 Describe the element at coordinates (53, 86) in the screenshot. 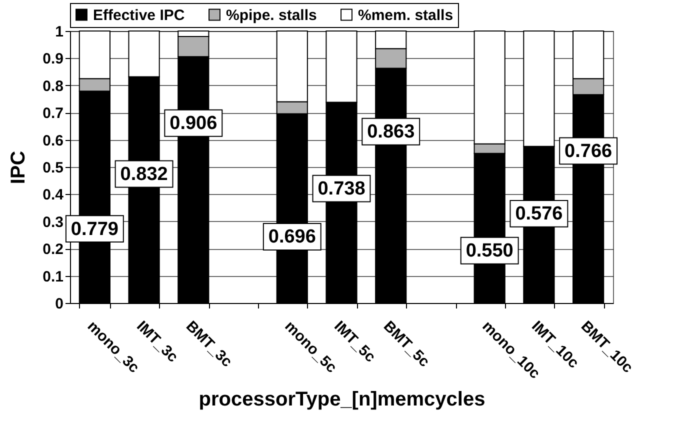

I see `y-tick-label: 0.8` at that location.